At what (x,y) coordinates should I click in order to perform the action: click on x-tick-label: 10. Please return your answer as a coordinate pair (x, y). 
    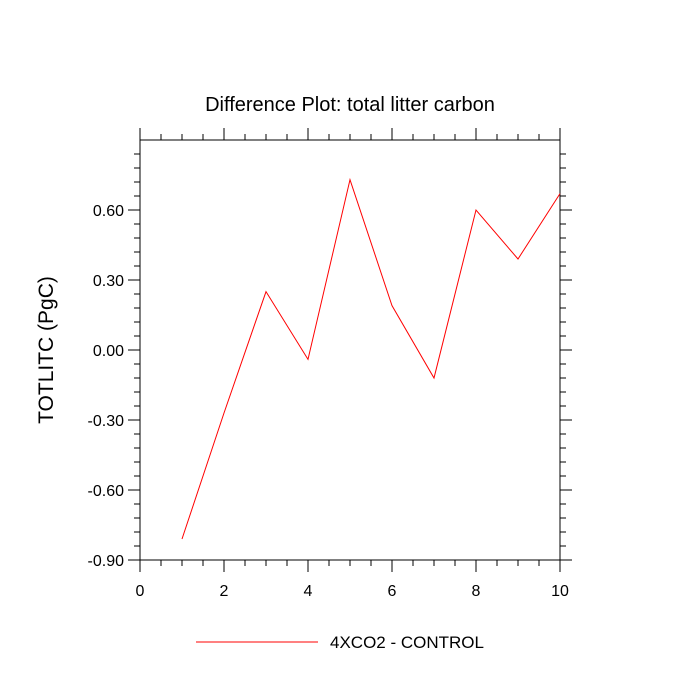
    Looking at the image, I should click on (560, 591).